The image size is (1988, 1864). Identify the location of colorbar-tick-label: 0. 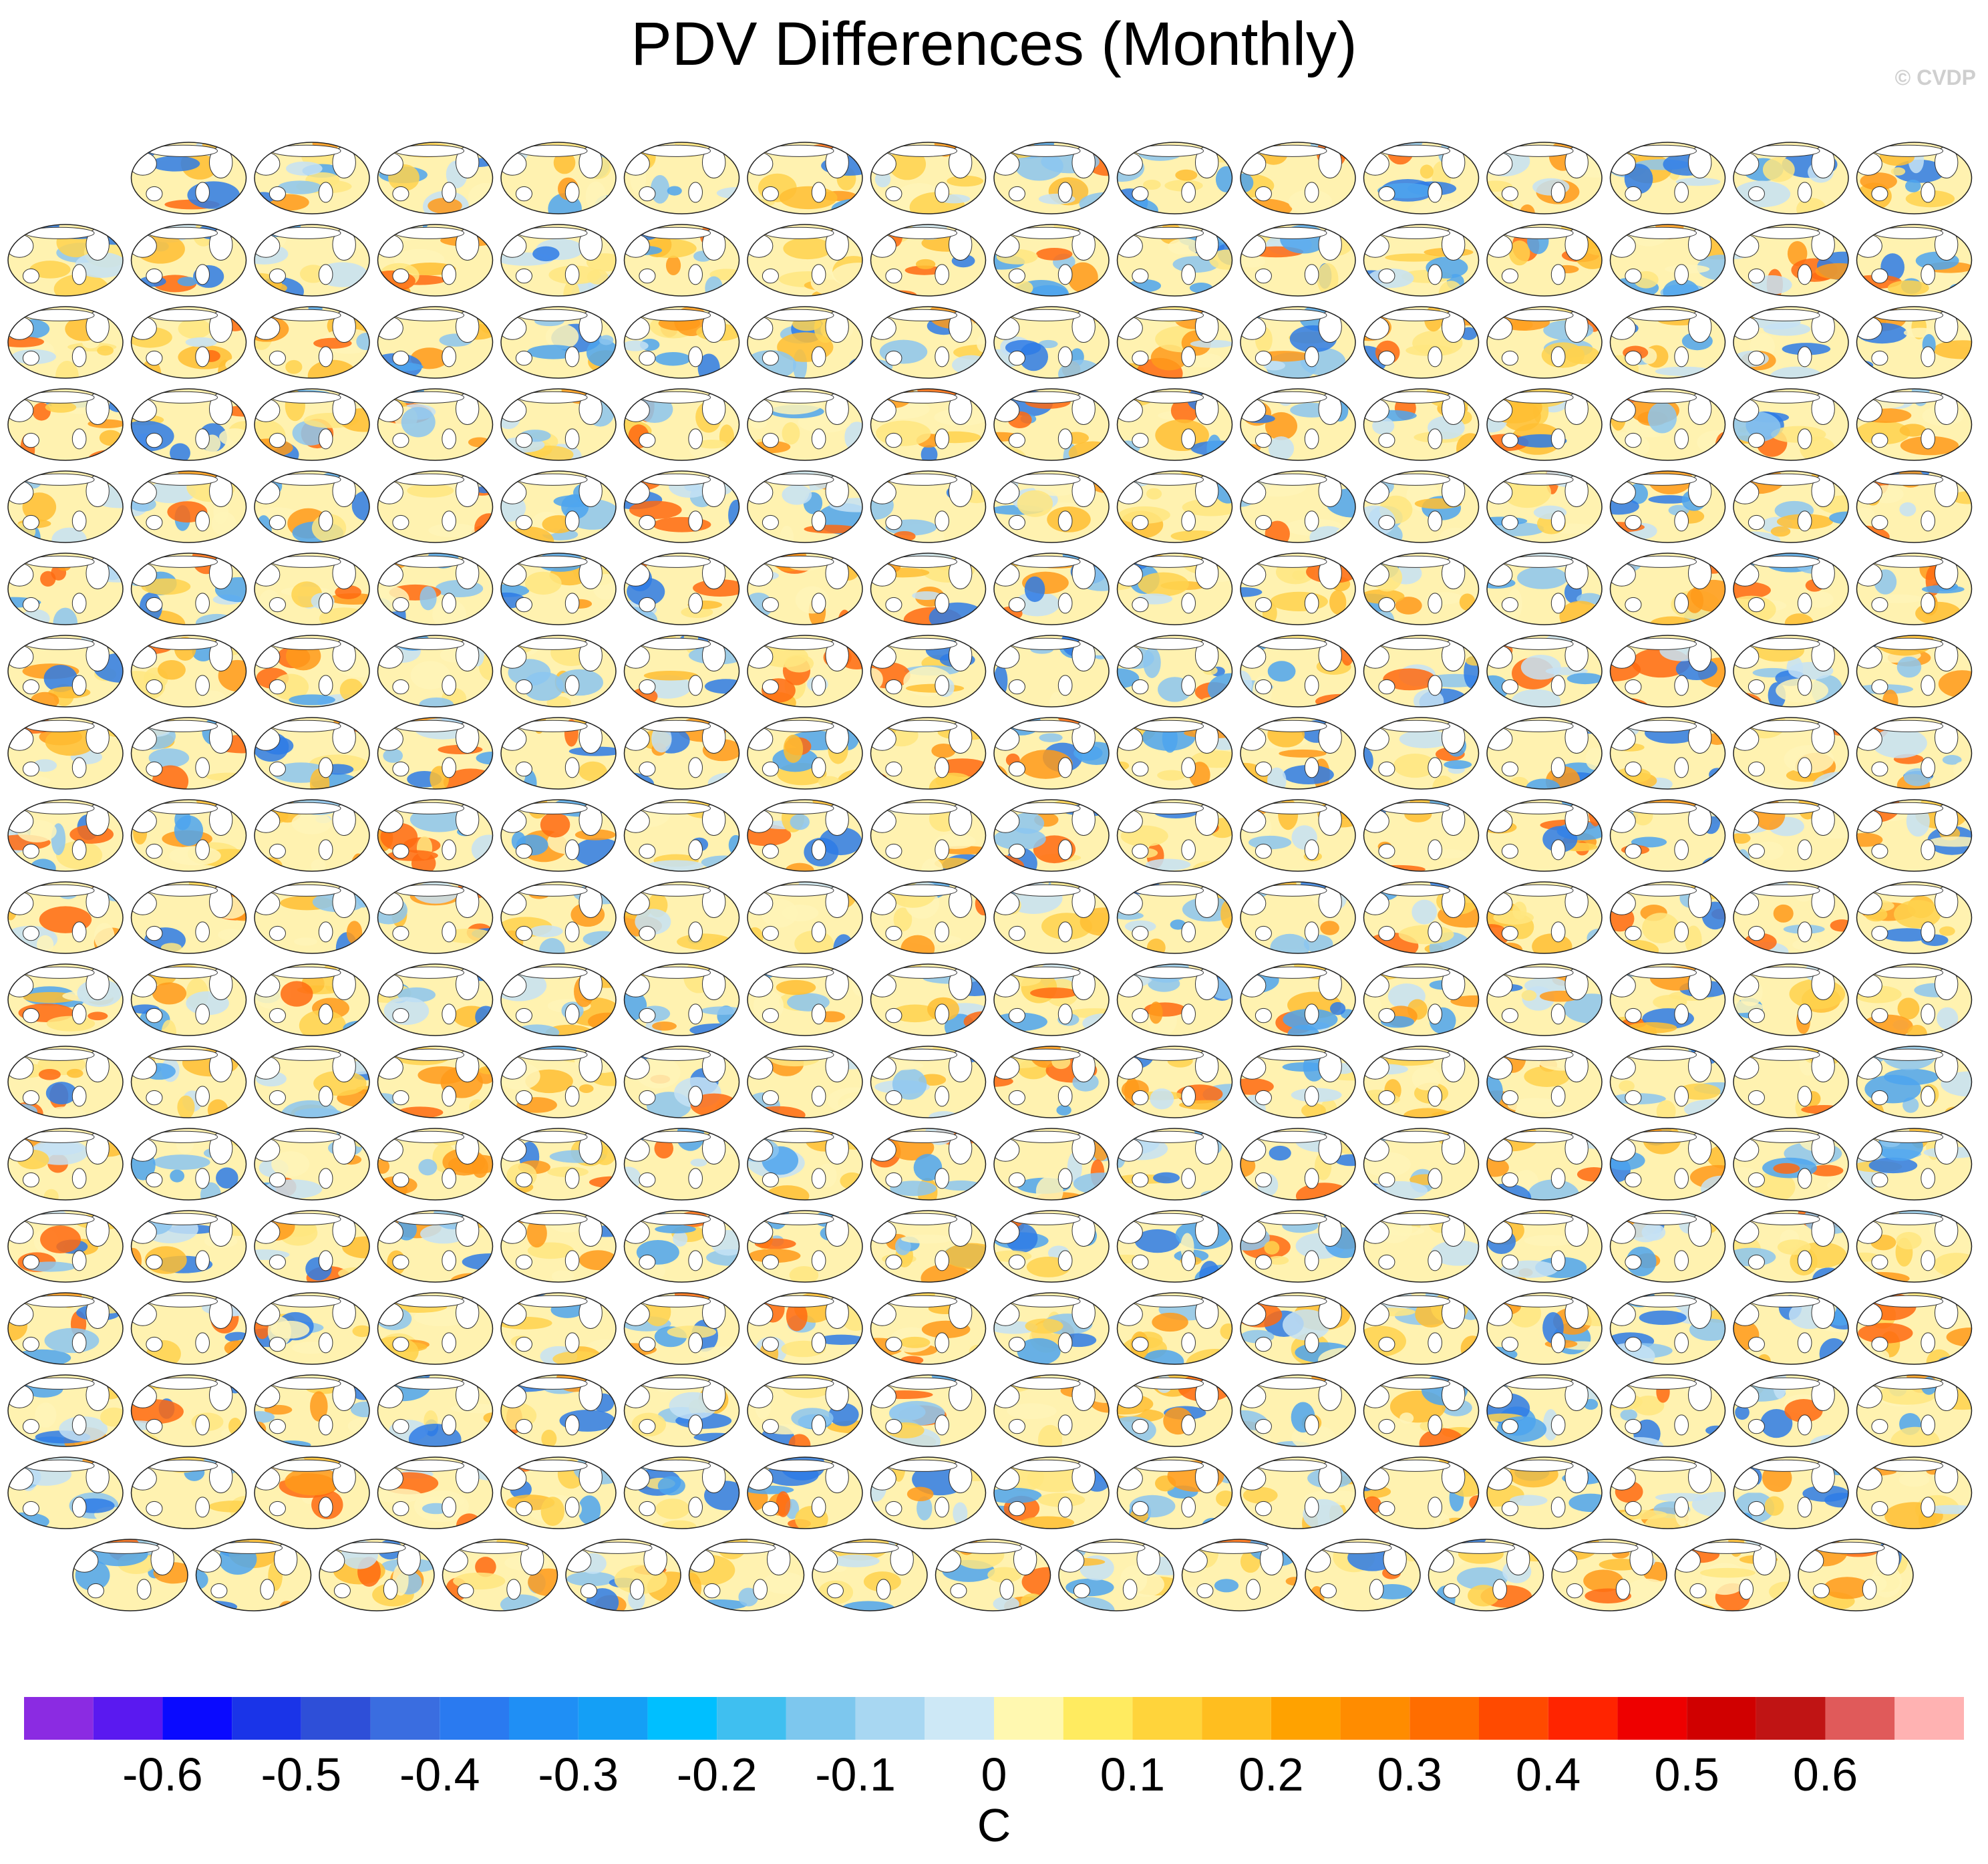
(994, 1774).